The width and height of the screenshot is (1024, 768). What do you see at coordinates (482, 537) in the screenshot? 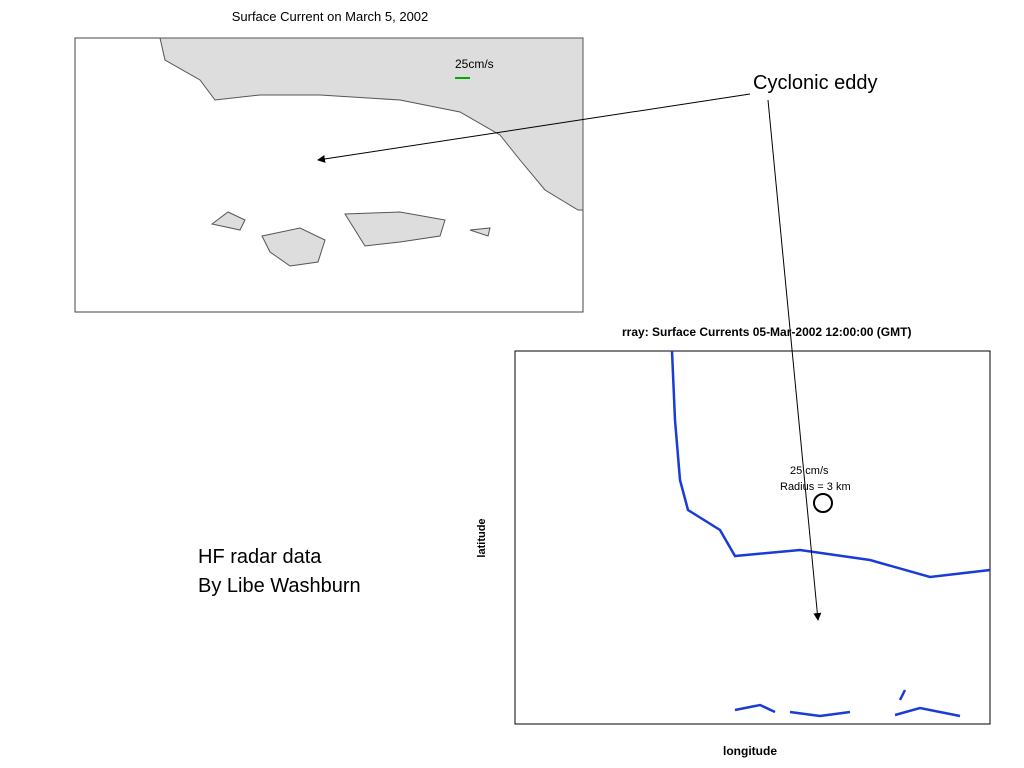
I see `y-axis-label: latitude` at bounding box center [482, 537].